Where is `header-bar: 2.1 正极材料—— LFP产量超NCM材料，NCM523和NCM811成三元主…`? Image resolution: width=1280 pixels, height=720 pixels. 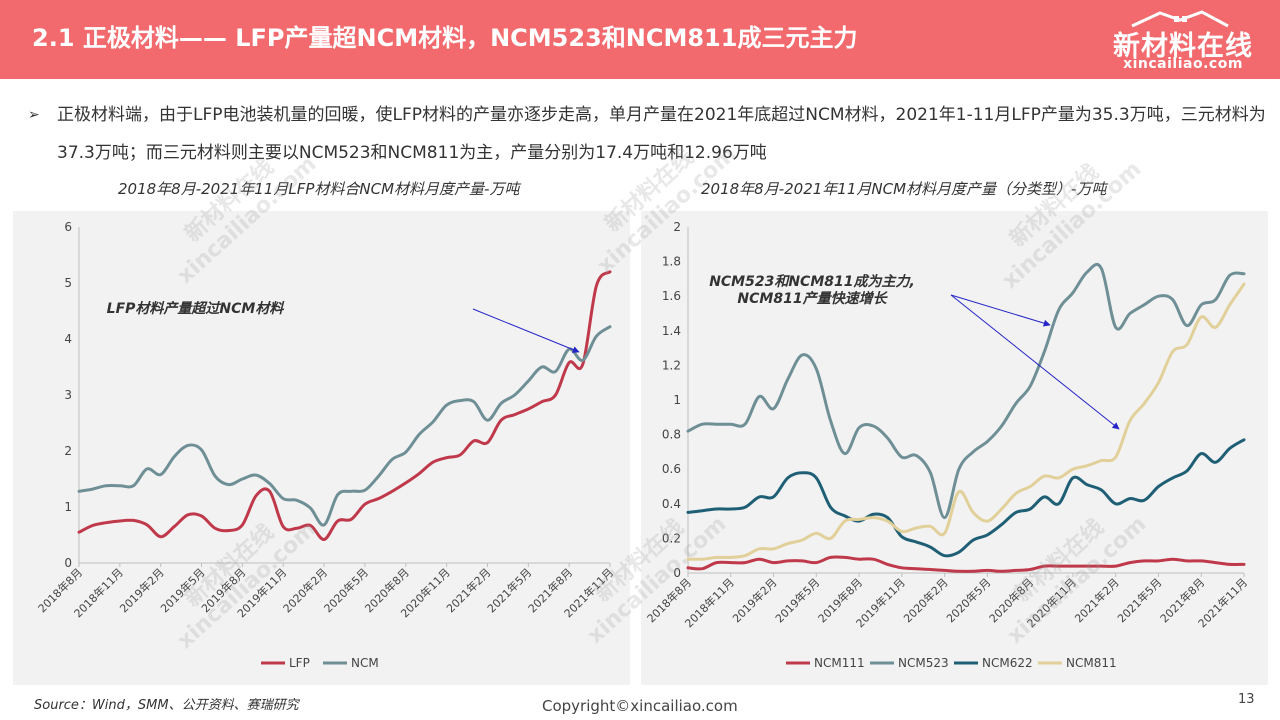 header-bar: 2.1 正极材料—— LFP产量超NCM材料，NCM523和NCM811成三元主… is located at coordinates (640, 39).